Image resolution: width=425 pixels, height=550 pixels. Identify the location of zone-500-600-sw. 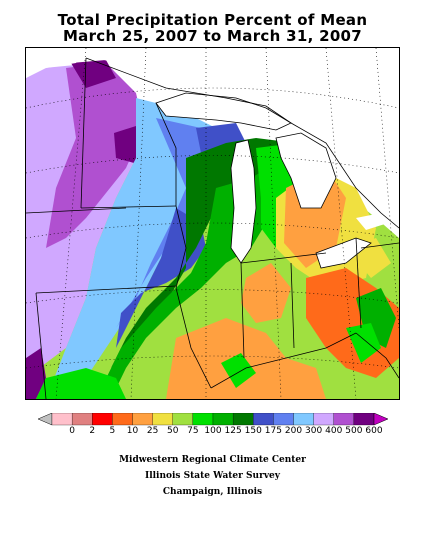
(36, 373).